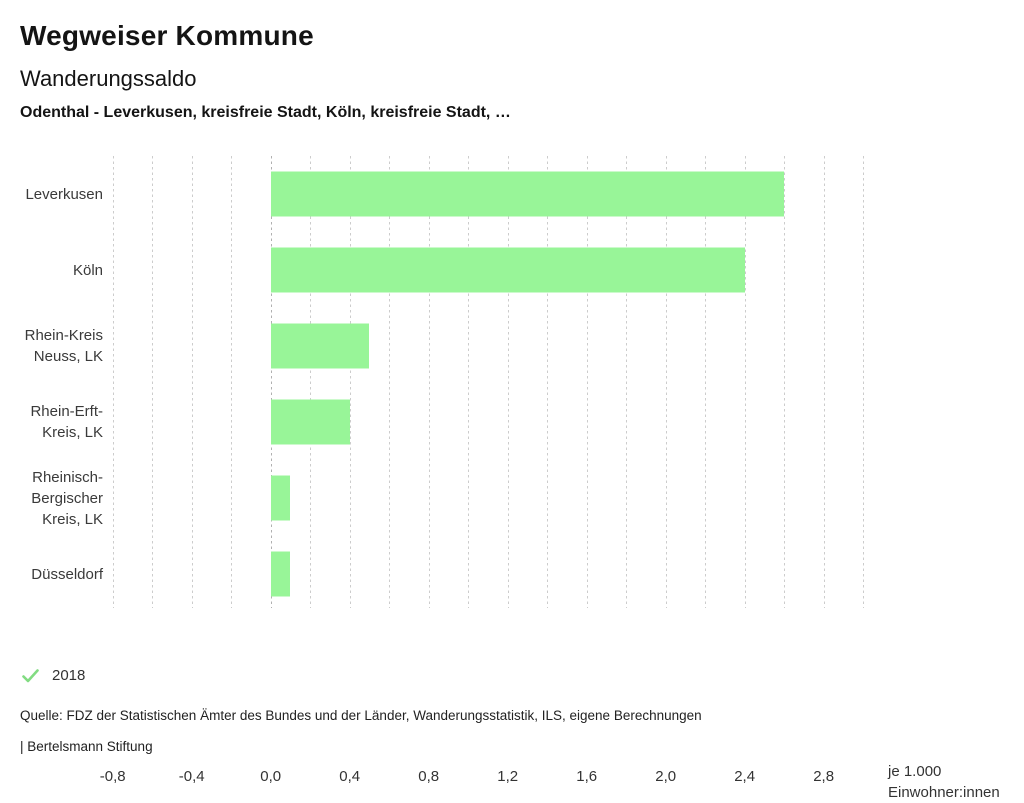 This screenshot has height=803, width=1024. Describe the element at coordinates (67, 574) in the screenshot. I see `category-label-line: Düsseldorf` at that location.